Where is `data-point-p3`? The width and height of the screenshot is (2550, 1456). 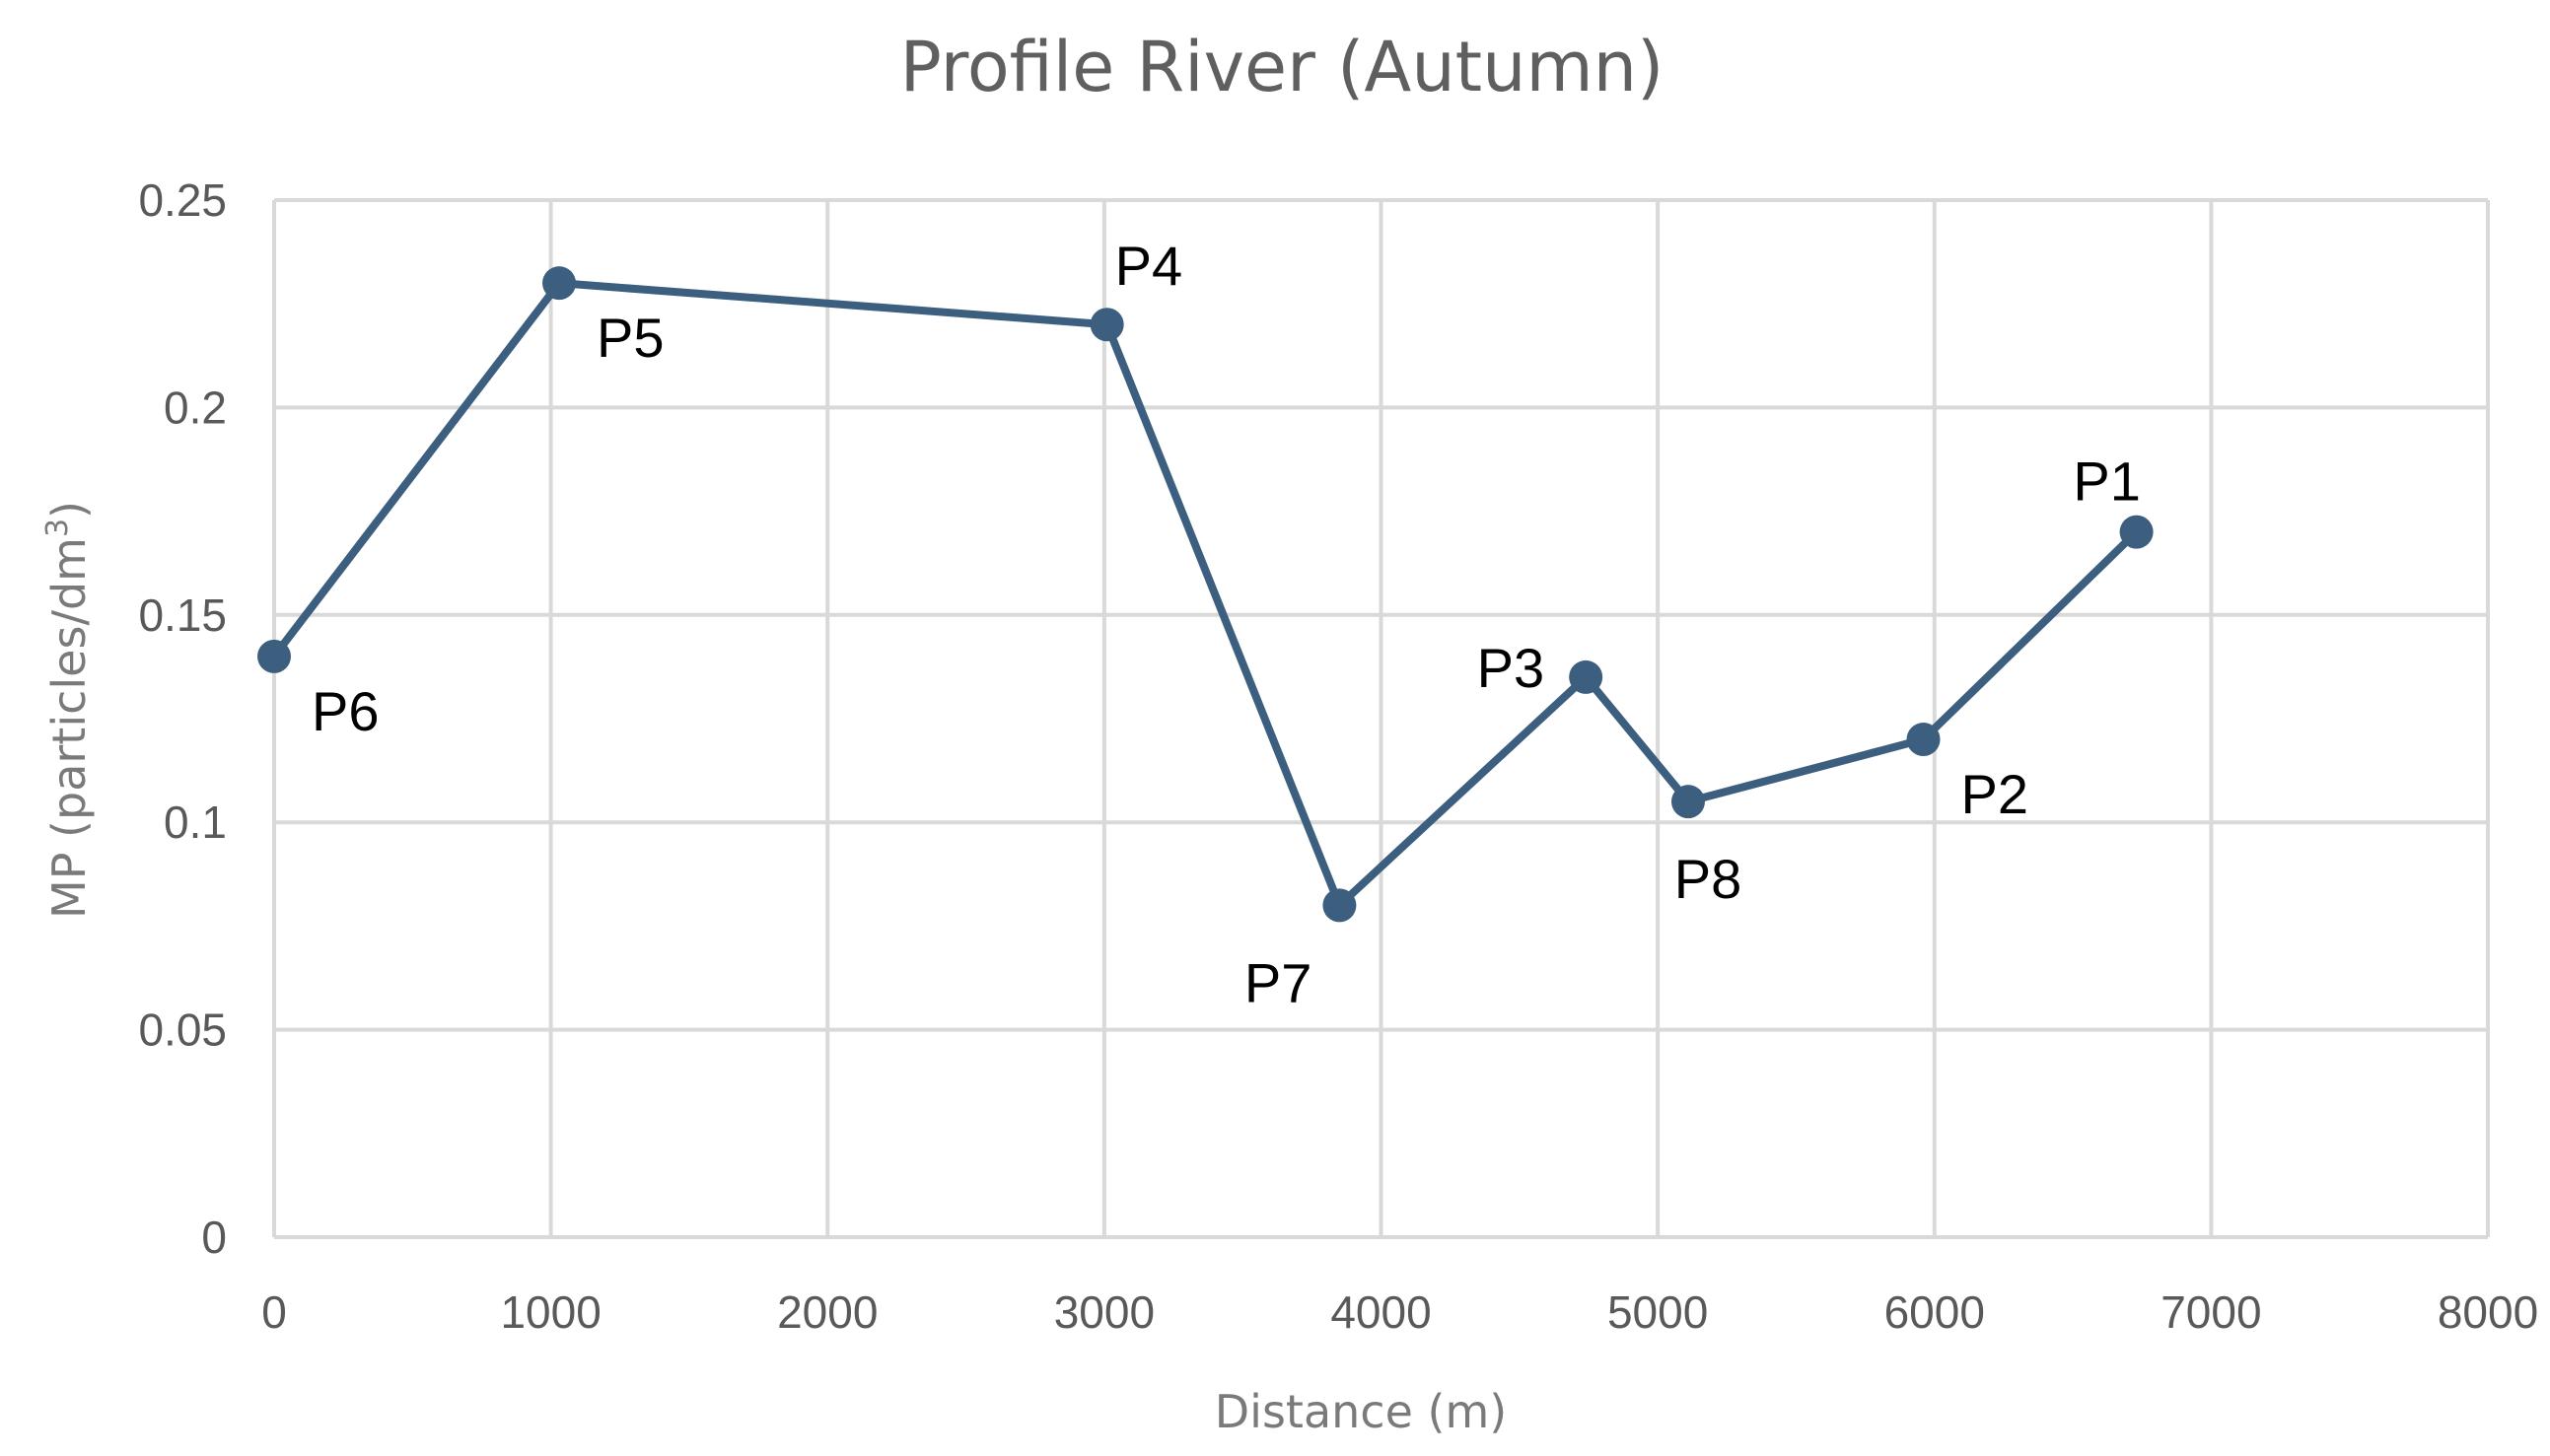
data-point-p3 is located at coordinates (1586, 676).